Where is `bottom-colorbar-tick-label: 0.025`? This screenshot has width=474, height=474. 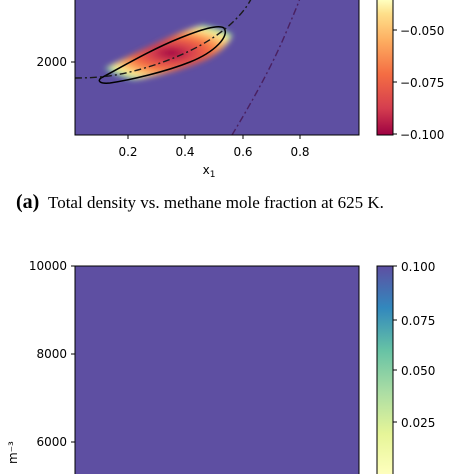
bottom-colorbar-tick-label: 0.025 is located at coordinates (418, 423).